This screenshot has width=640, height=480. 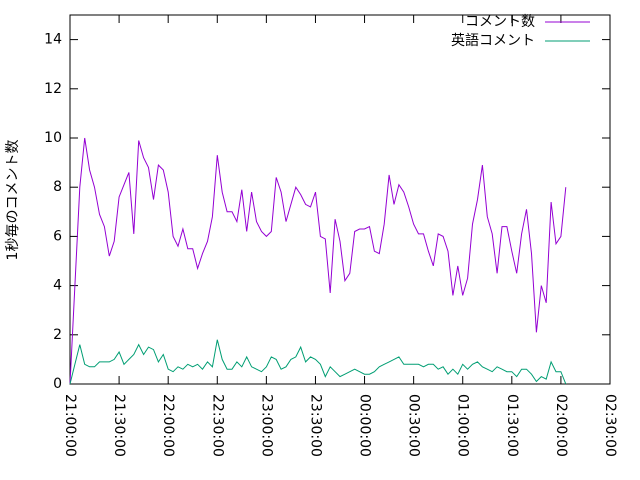 What do you see at coordinates (561, 425) in the screenshot?
I see `x-tick-label: 02:00:00` at bounding box center [561, 425].